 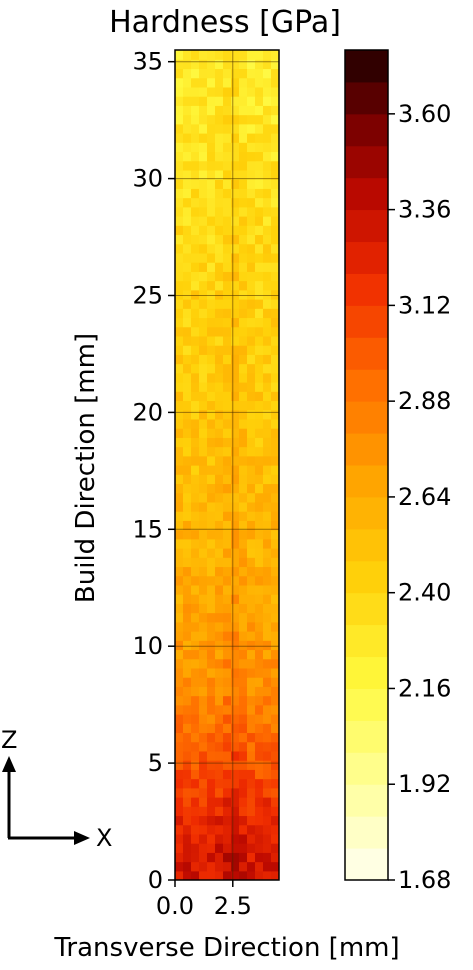 What do you see at coordinates (366, 832) in the screenshot?
I see `colorbar-level` at bounding box center [366, 832].